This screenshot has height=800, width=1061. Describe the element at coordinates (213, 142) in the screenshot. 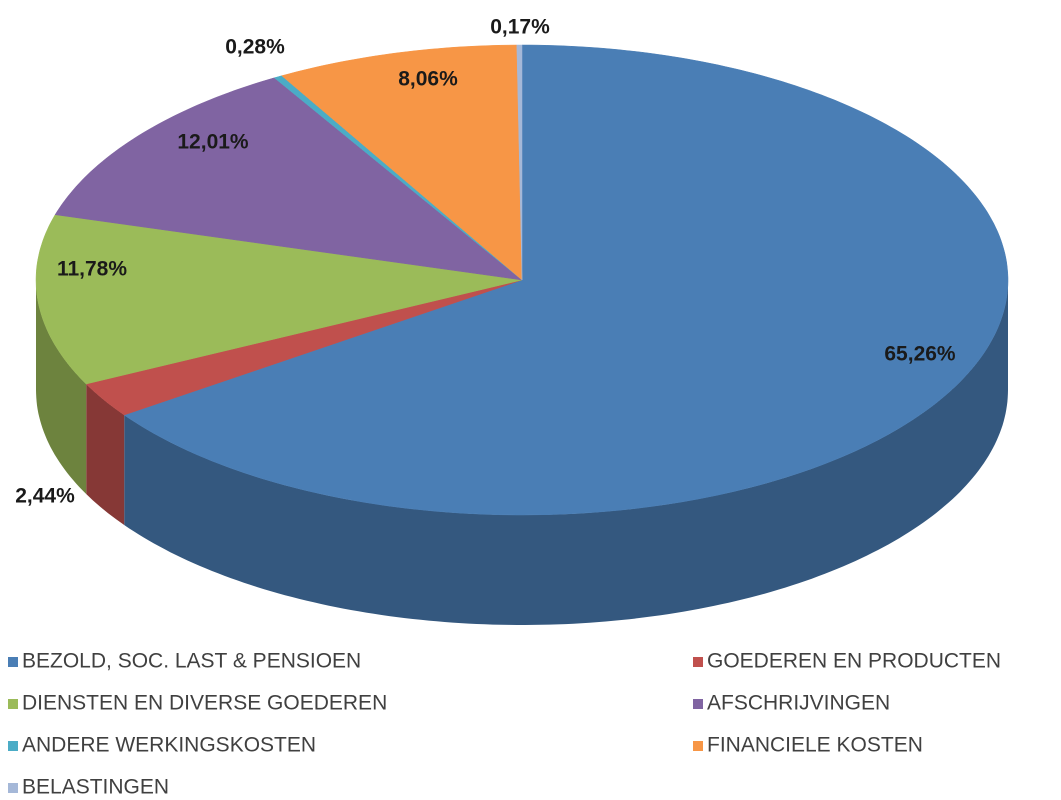

I see `data-label: 12,01%` at that location.